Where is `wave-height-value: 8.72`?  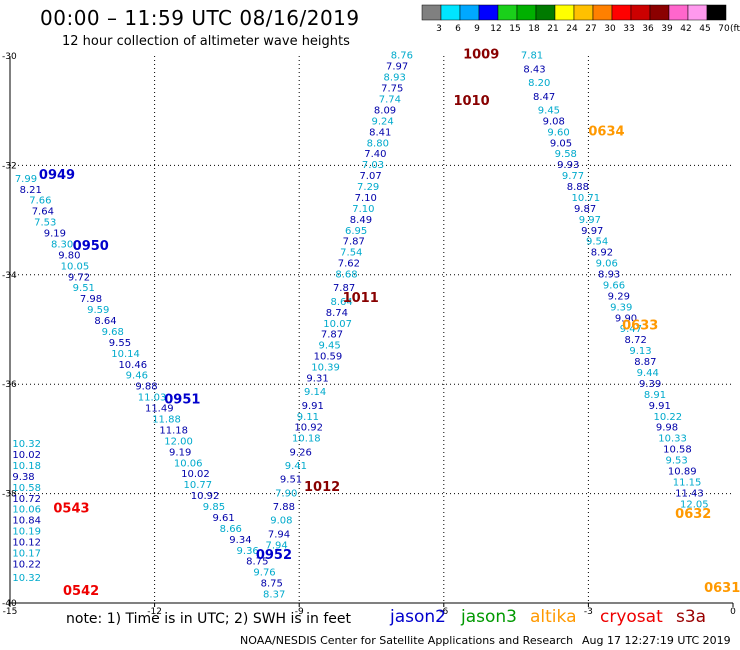
wave-height-value: 8.72 is located at coordinates (636, 340).